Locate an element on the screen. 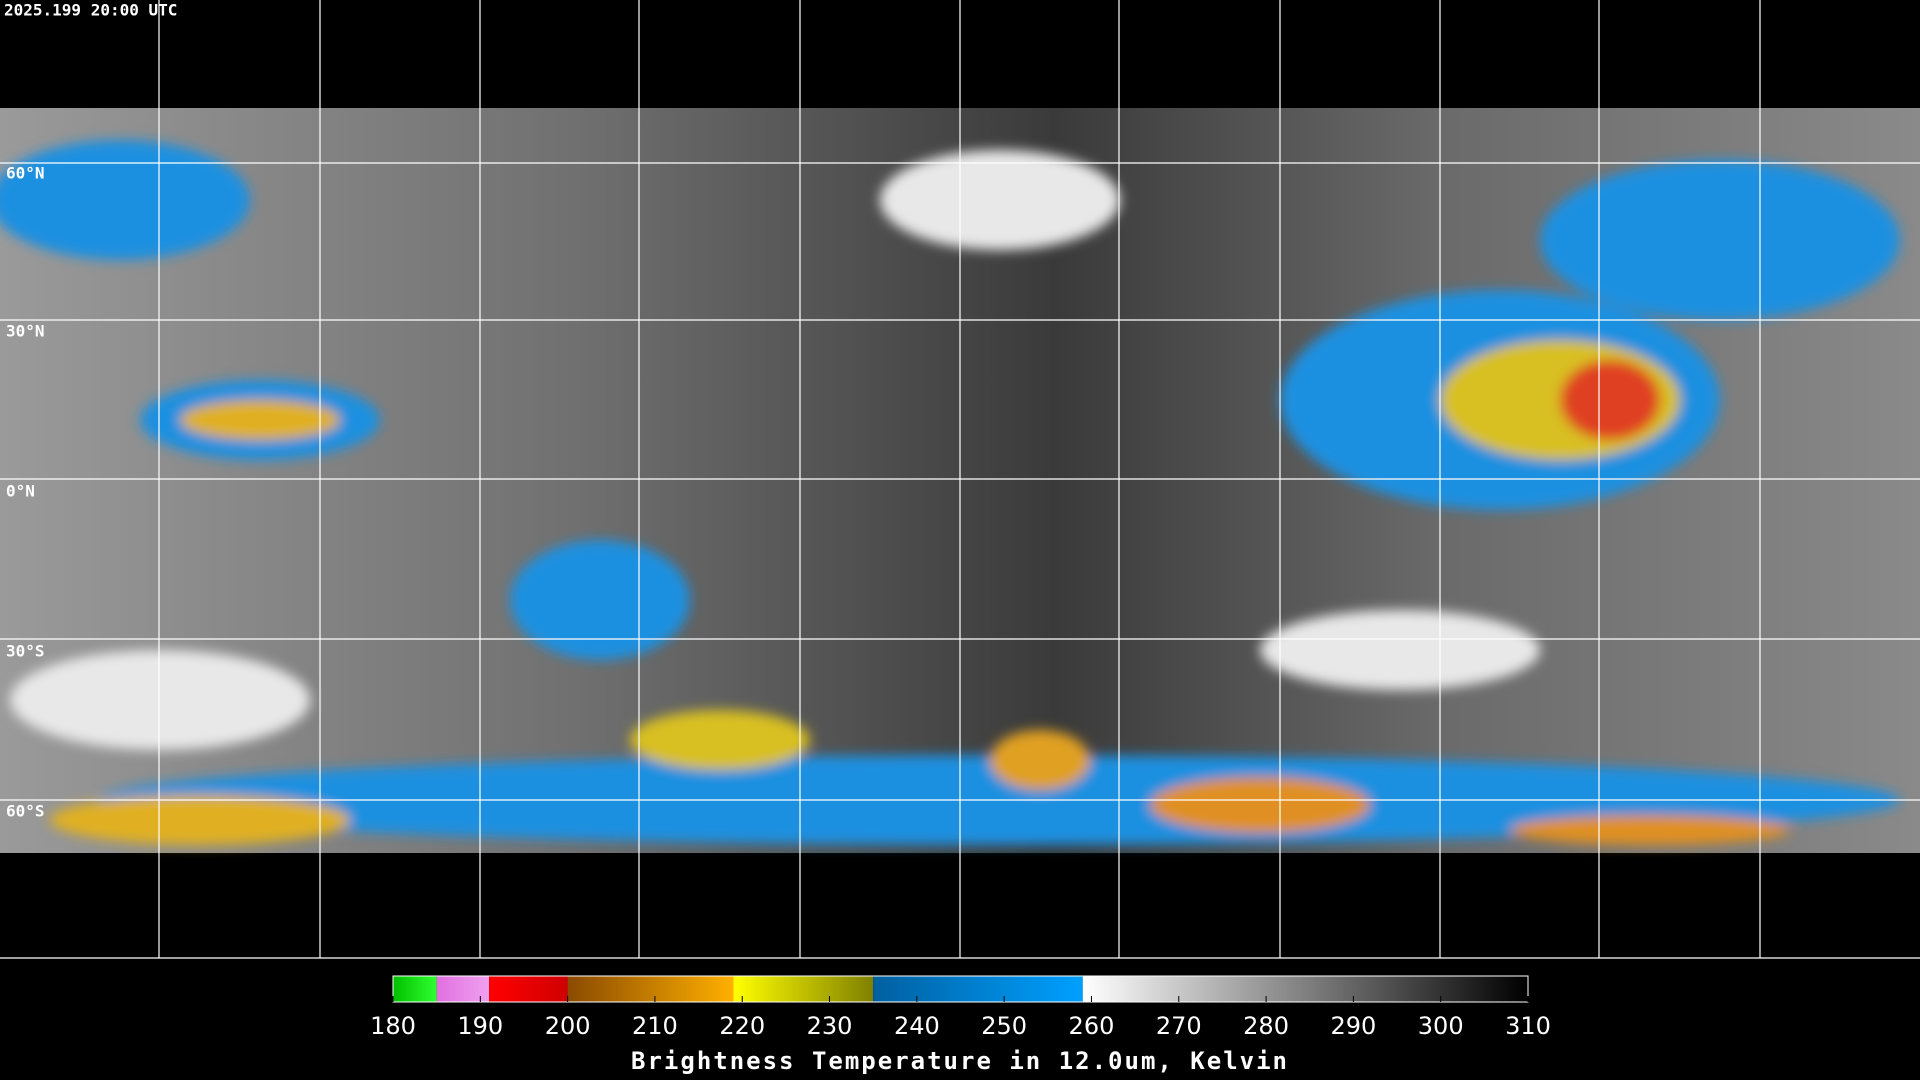 Image resolution: width=1920 pixels, height=1080 pixels. colorbar-tick-label: 250 is located at coordinates (1004, 1026).